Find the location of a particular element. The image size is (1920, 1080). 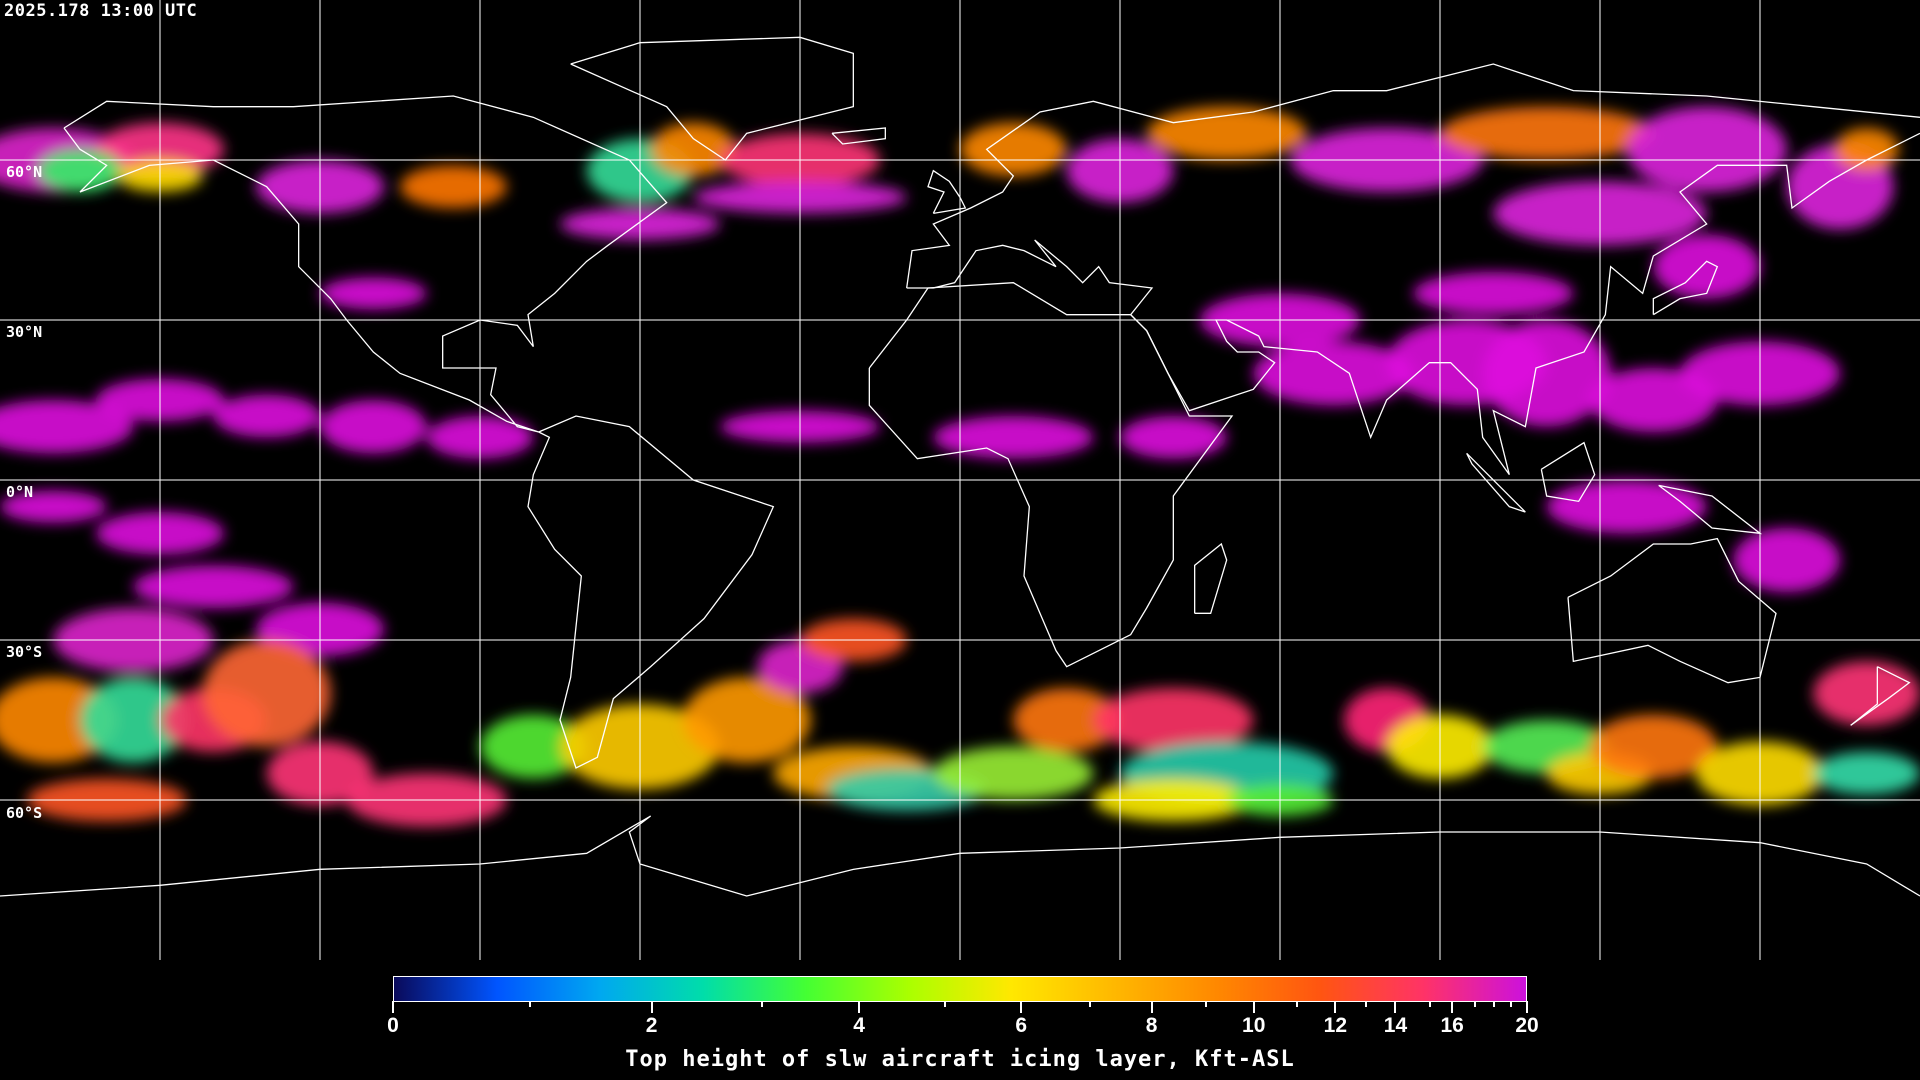

tick-label: 16 is located at coordinates (1452, 1025).